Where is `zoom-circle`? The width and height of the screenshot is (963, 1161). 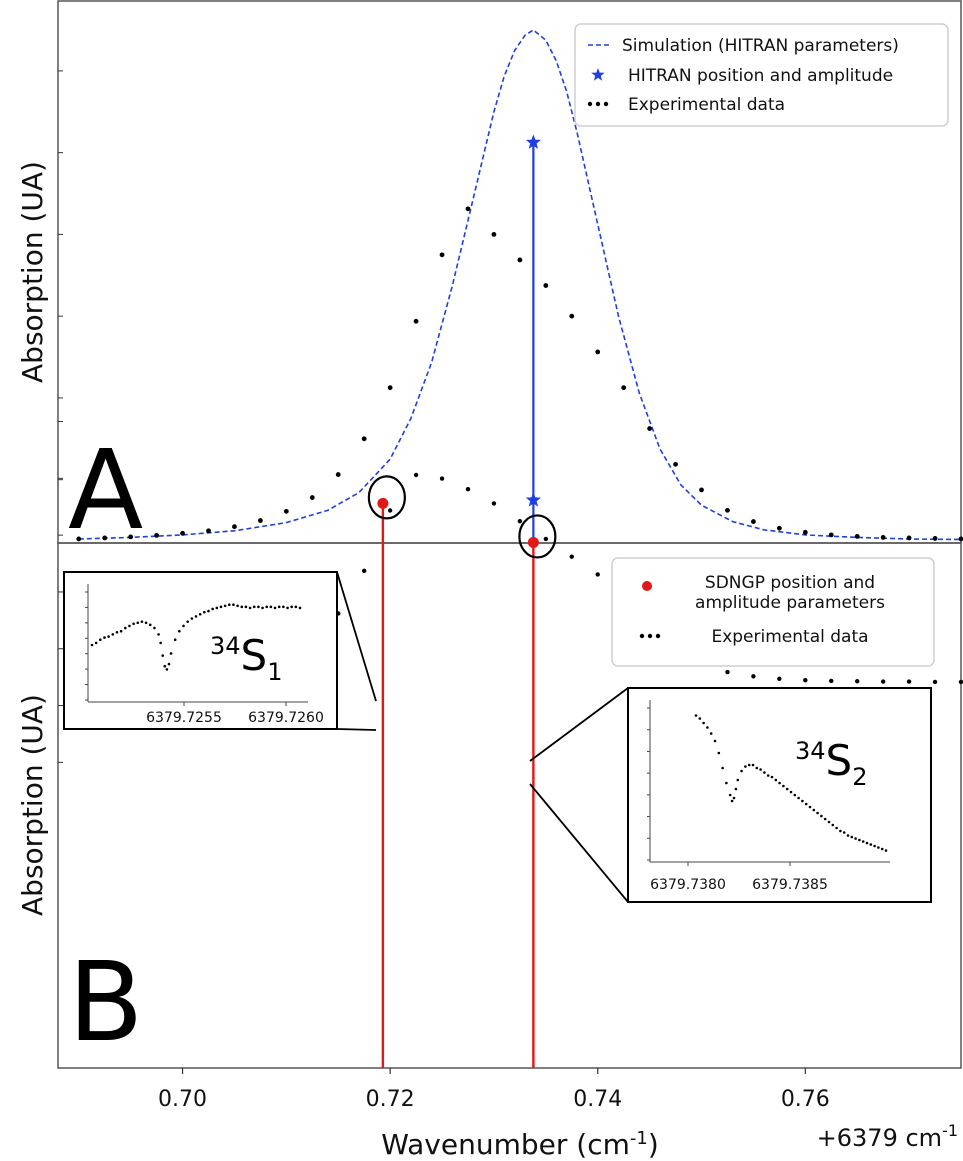
zoom-circle is located at coordinates (537, 536).